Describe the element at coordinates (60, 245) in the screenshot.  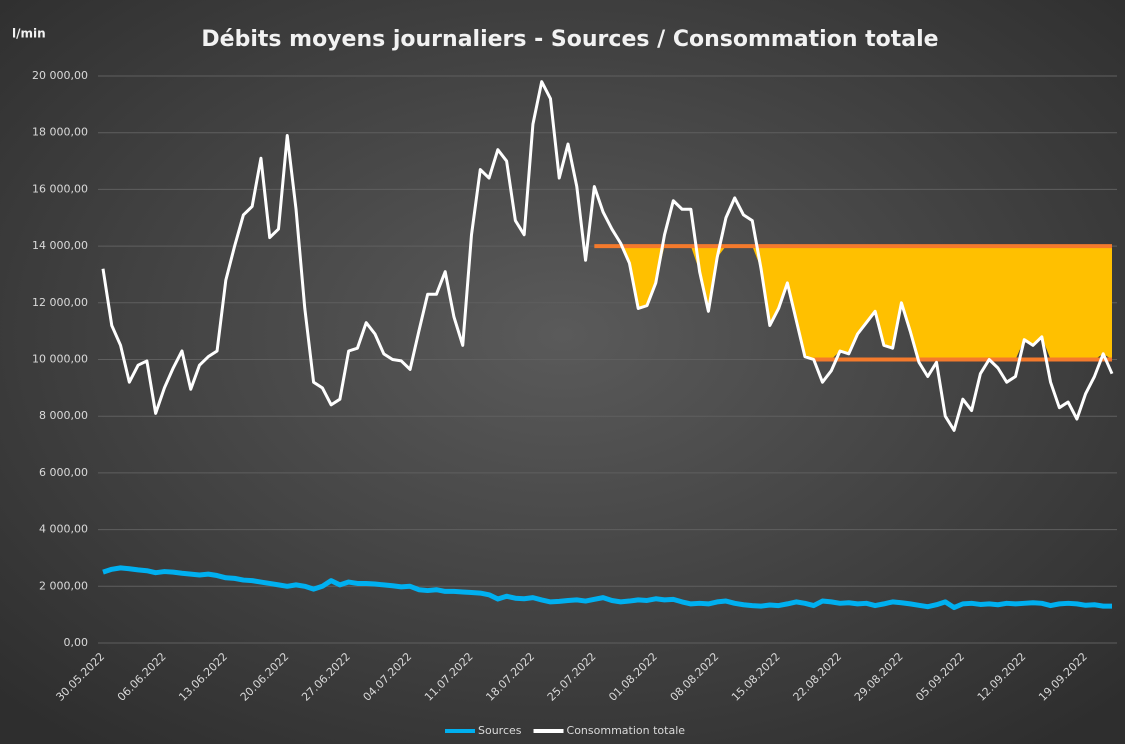
I see `y-tick-label: 14 000,00` at that location.